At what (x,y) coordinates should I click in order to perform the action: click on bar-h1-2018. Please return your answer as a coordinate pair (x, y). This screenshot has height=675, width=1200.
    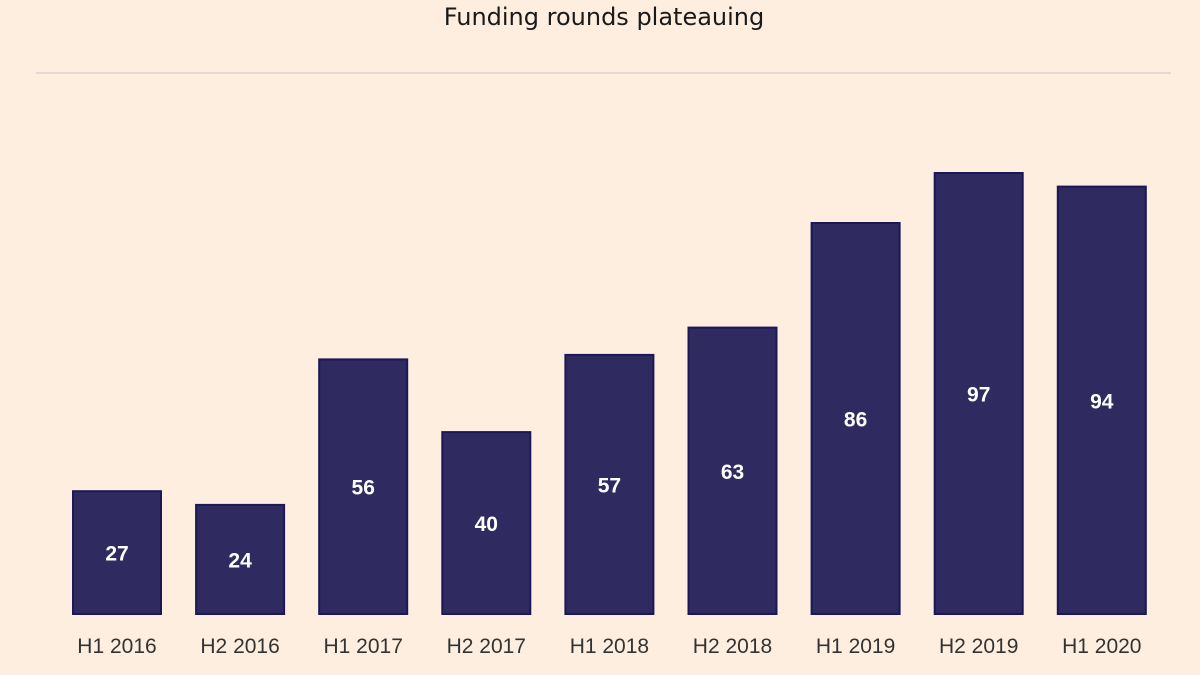
    Looking at the image, I should click on (609, 484).